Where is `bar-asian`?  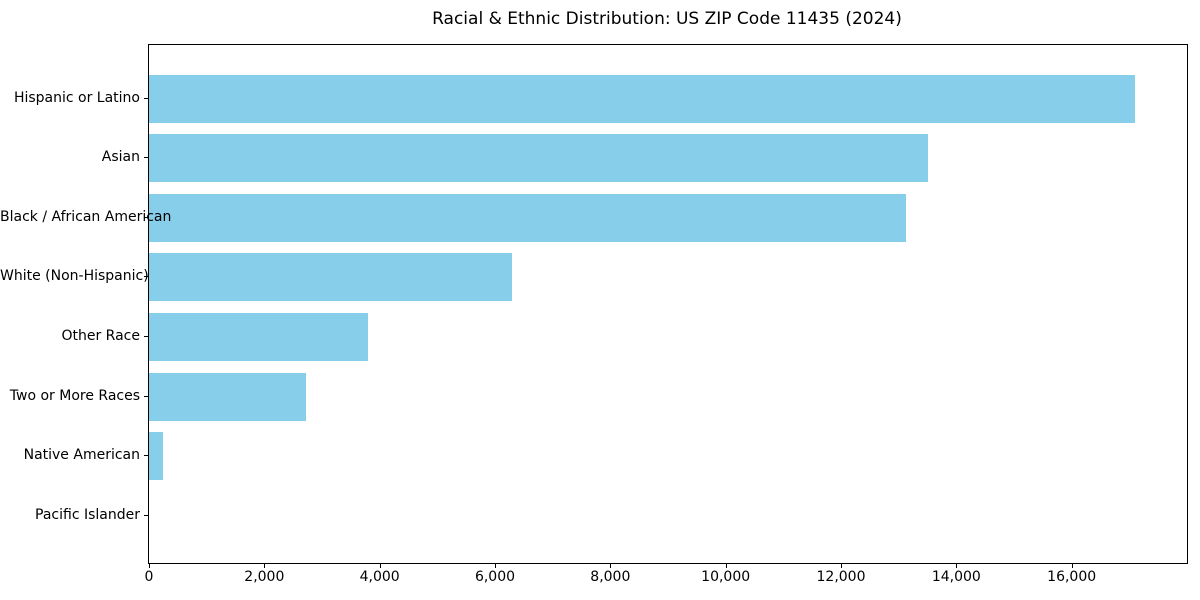
bar-asian is located at coordinates (538, 158).